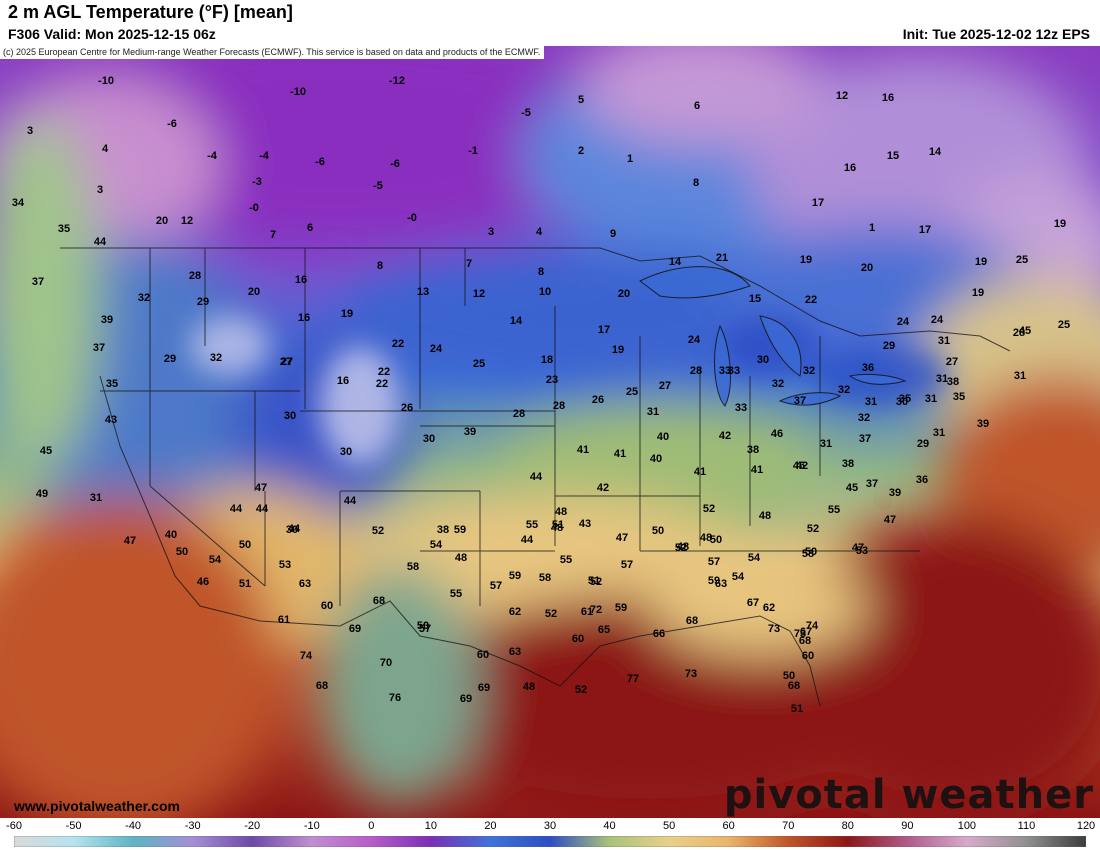  What do you see at coordinates (581, 151) in the screenshot?
I see `temperature-label: 2` at bounding box center [581, 151].